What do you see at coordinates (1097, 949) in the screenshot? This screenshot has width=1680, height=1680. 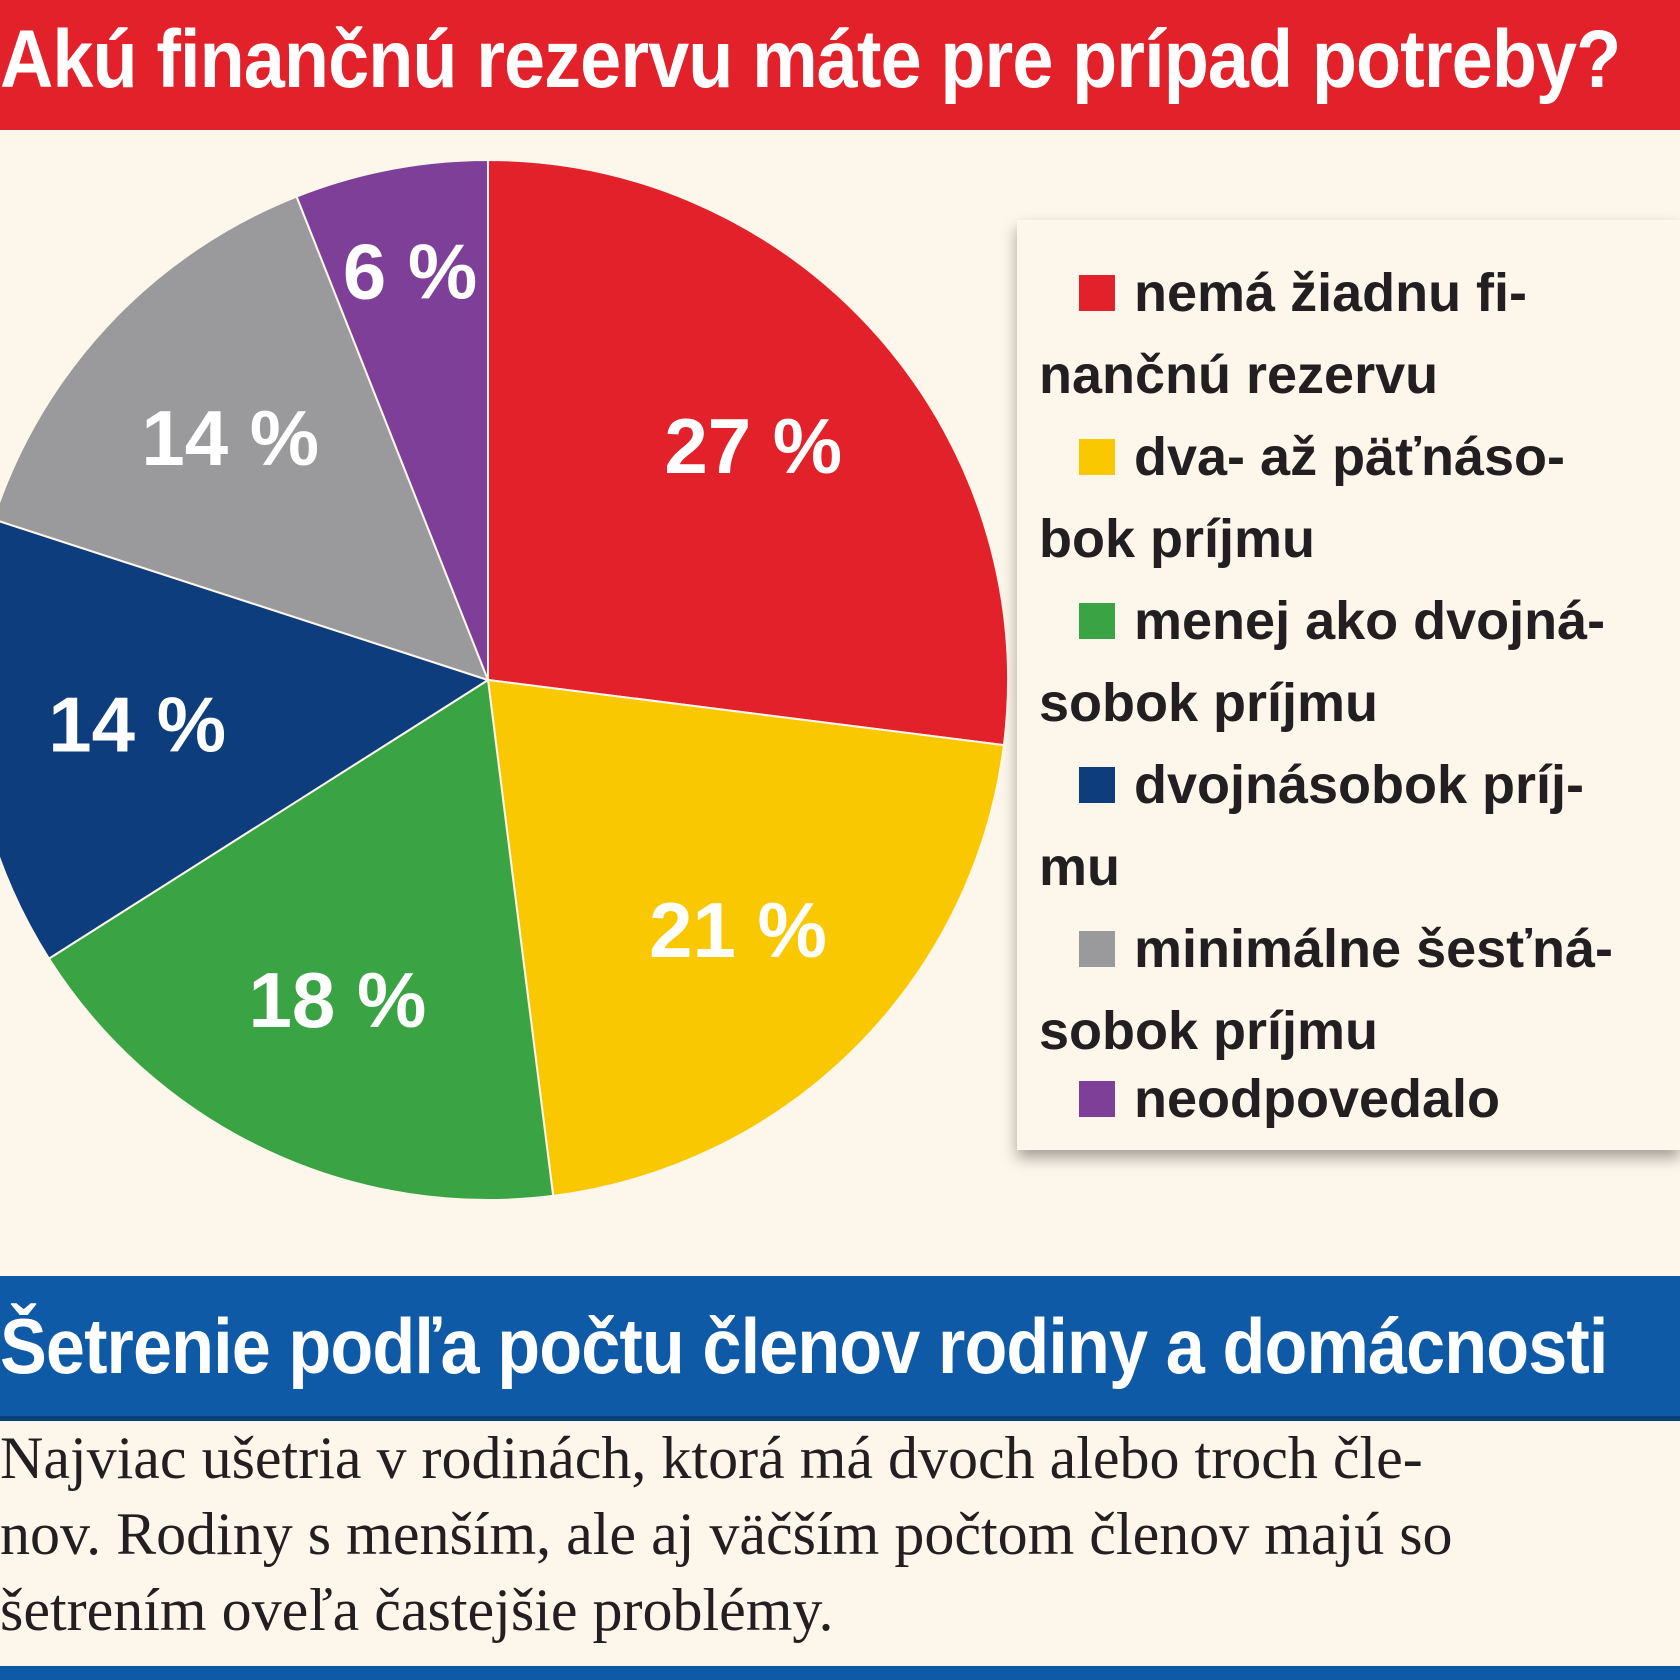 I see `legend-swatch-gray` at bounding box center [1097, 949].